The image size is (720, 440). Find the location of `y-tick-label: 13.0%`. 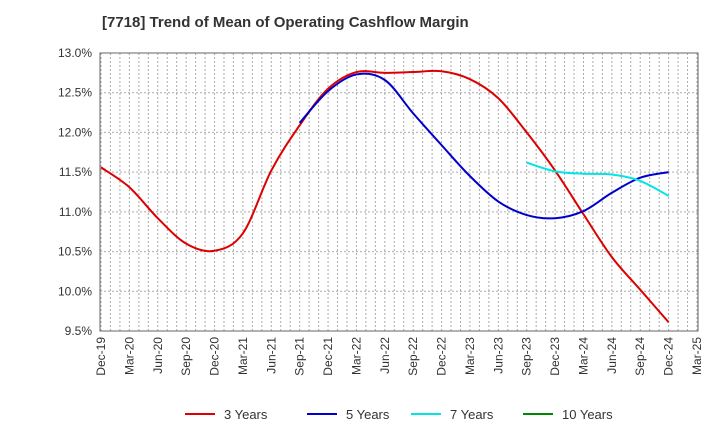

y-tick-label: 13.0% is located at coordinates (75, 53).